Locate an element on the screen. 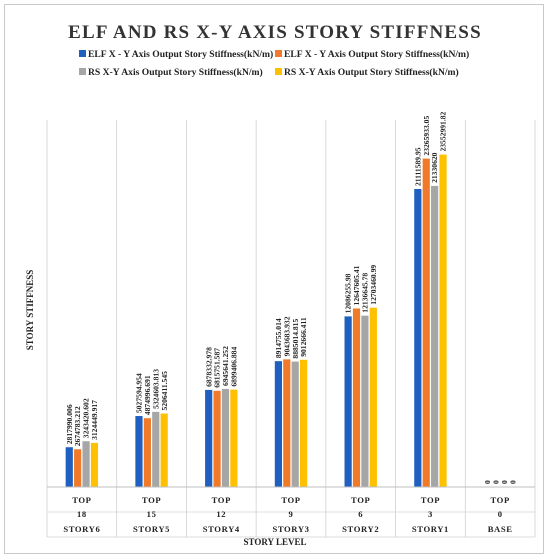 The image size is (550, 560). bar-s3-story5 is located at coordinates (156, 449).